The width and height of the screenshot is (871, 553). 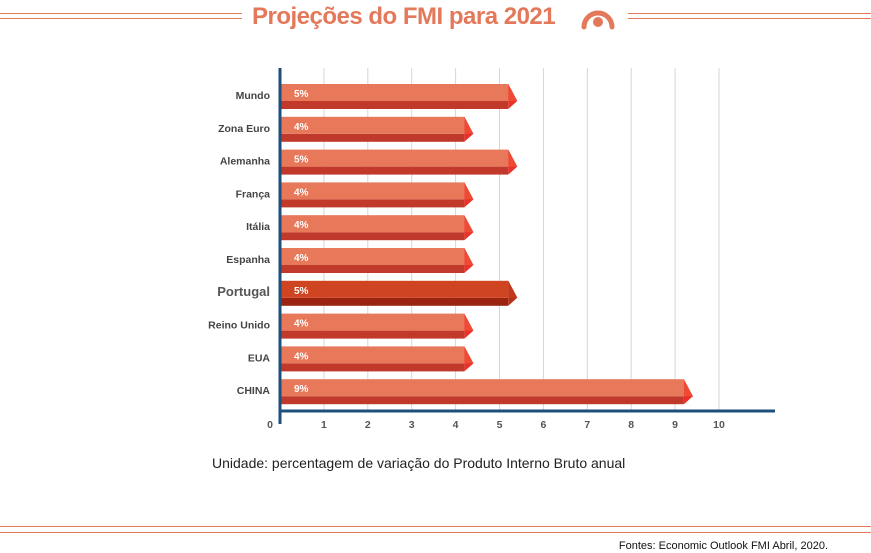 What do you see at coordinates (749, 16) in the screenshot?
I see `title-divider-right` at bounding box center [749, 16].